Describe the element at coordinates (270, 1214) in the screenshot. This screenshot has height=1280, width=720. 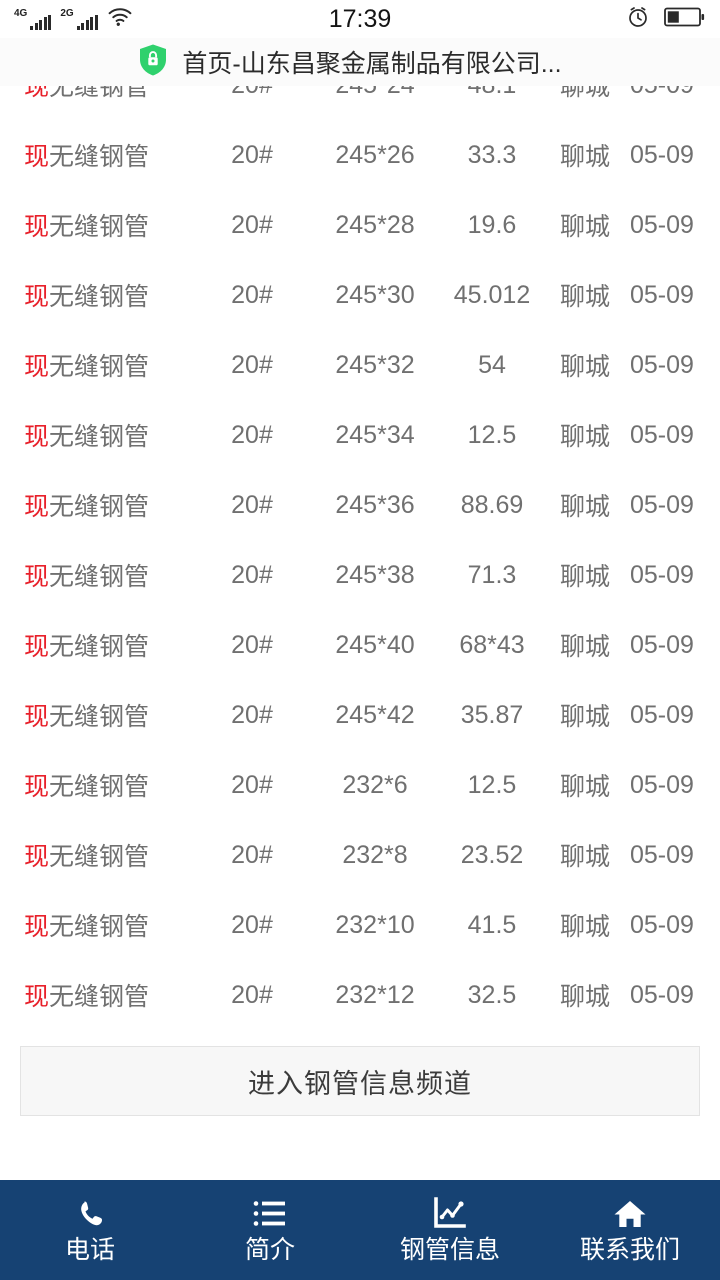
I see `list-icon` at that location.